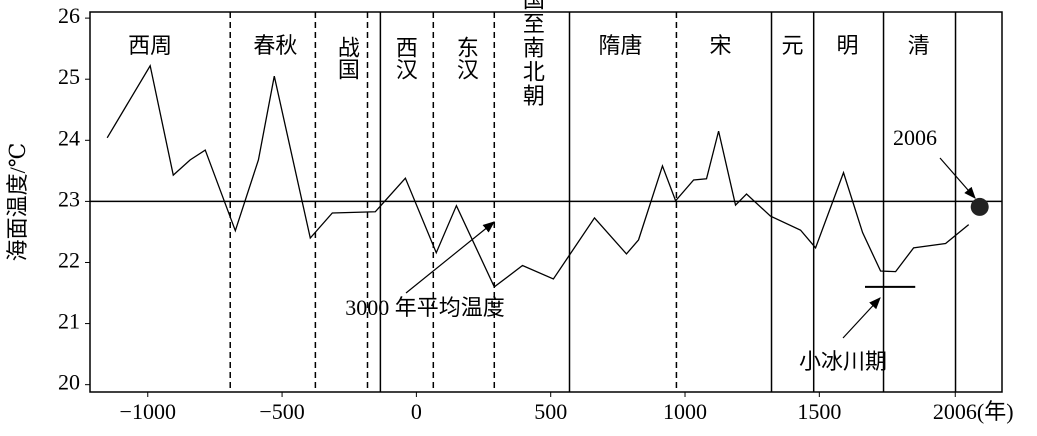  Describe the element at coordinates (685, 411) in the screenshot. I see `x-tick-label: 1000` at that location.